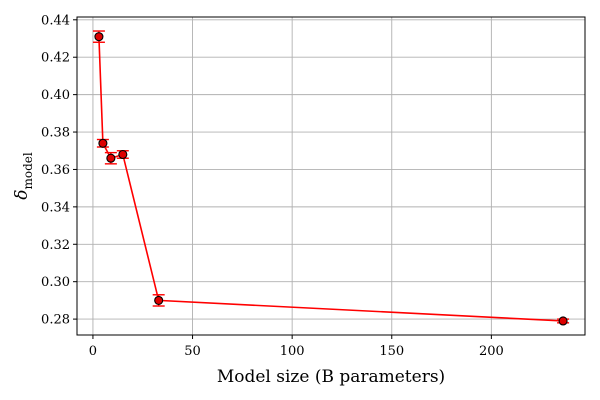 Image resolution: width=600 pixels, height=400 pixels. What do you see at coordinates (55, 133) in the screenshot?
I see `y-tick-label: 0.38` at bounding box center [55, 133].